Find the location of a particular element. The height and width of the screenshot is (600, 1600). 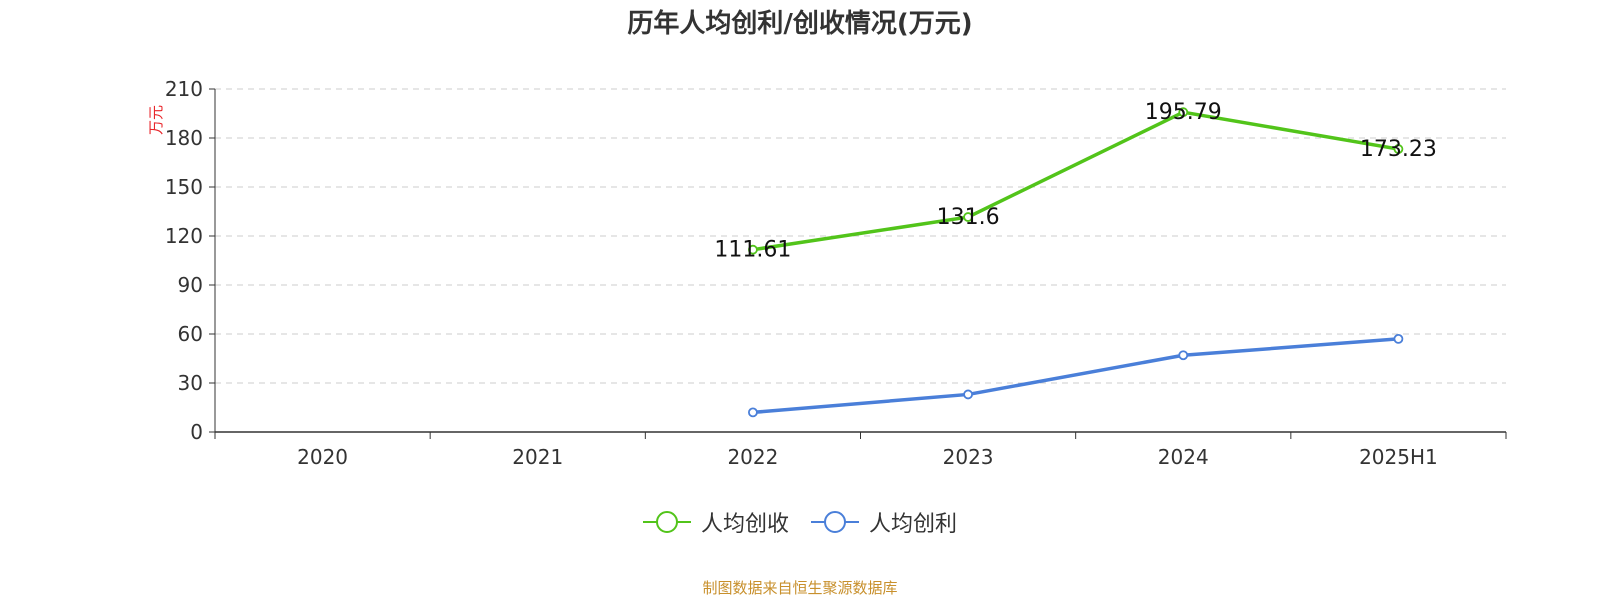

legend-profit-icon is located at coordinates (835, 522).